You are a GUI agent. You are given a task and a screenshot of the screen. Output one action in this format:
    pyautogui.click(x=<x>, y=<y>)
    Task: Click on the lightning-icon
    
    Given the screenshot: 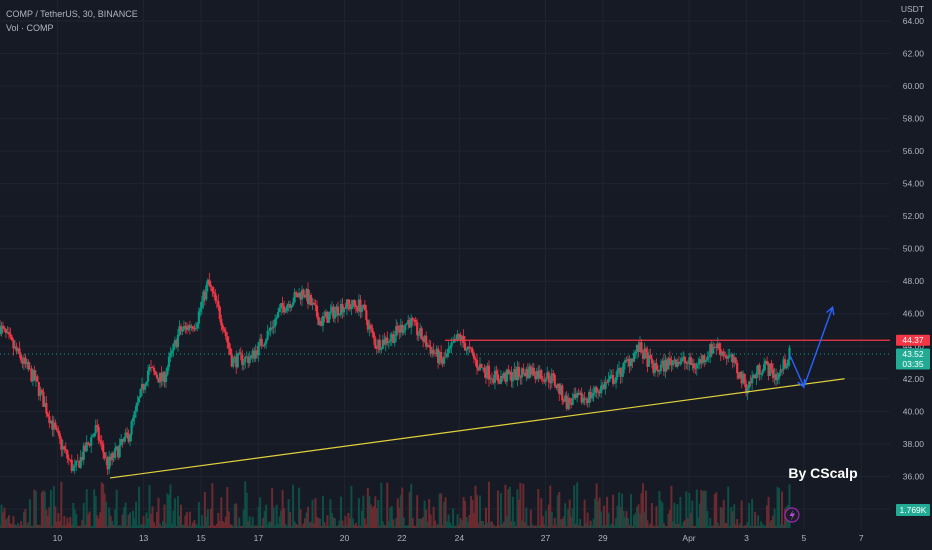 What is the action you would take?
    pyautogui.click(x=792, y=515)
    